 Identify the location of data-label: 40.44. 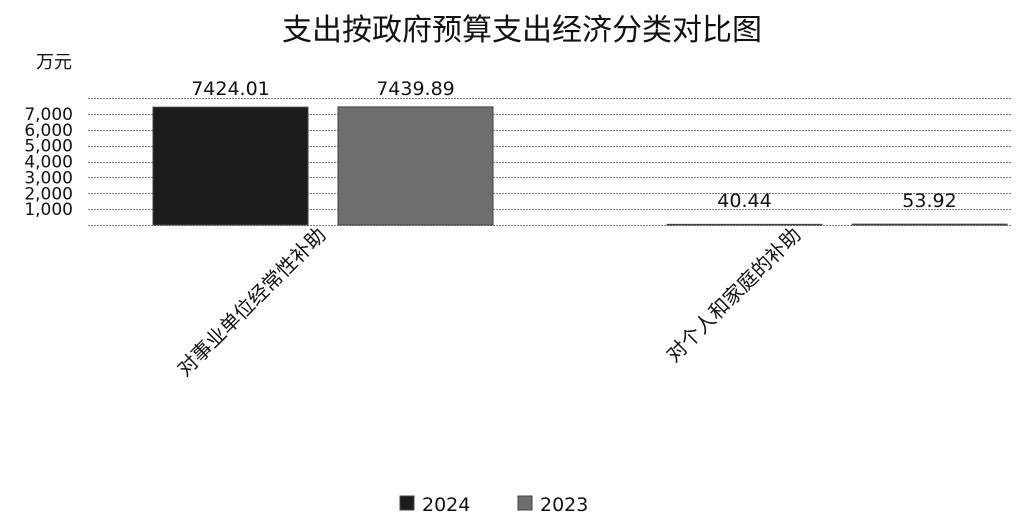
(744, 201).